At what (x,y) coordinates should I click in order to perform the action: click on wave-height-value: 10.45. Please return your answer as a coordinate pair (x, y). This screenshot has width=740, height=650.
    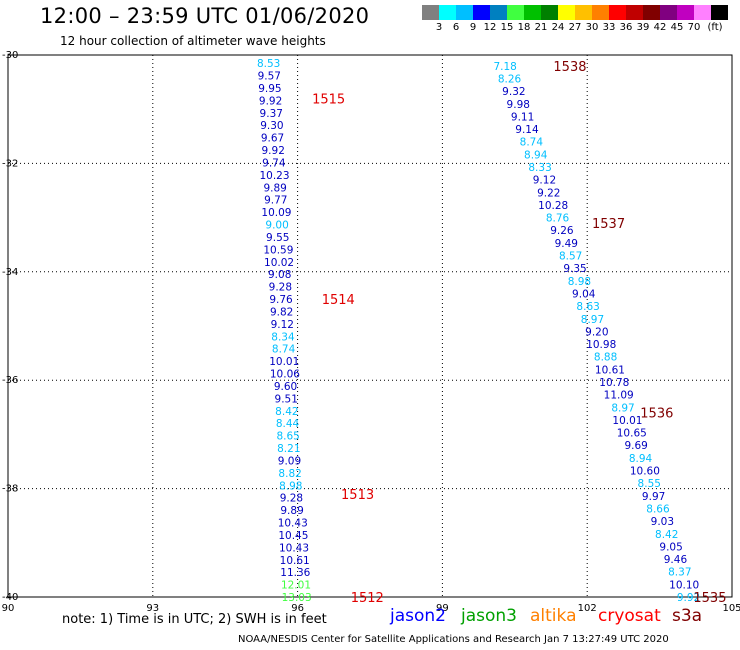
    Looking at the image, I should click on (293, 536).